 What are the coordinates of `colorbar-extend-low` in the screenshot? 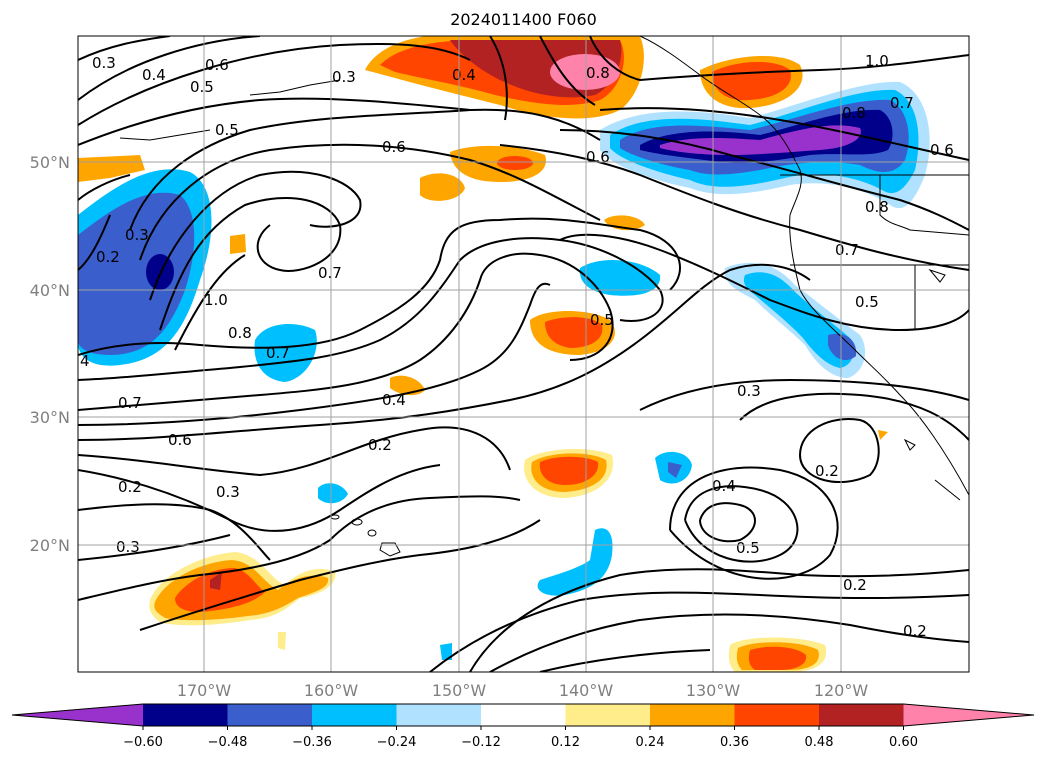 It's located at (77, 715).